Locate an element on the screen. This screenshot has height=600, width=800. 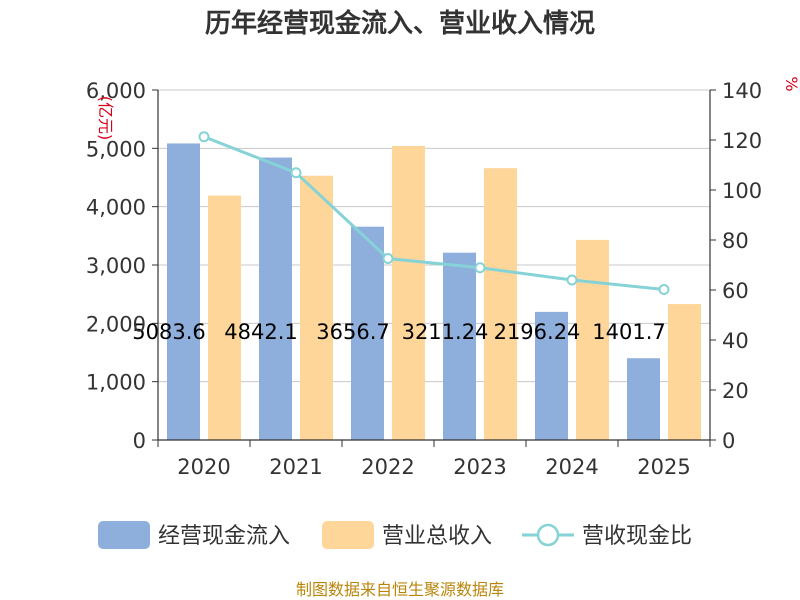
right-tick-label: 60 is located at coordinates (735, 291).